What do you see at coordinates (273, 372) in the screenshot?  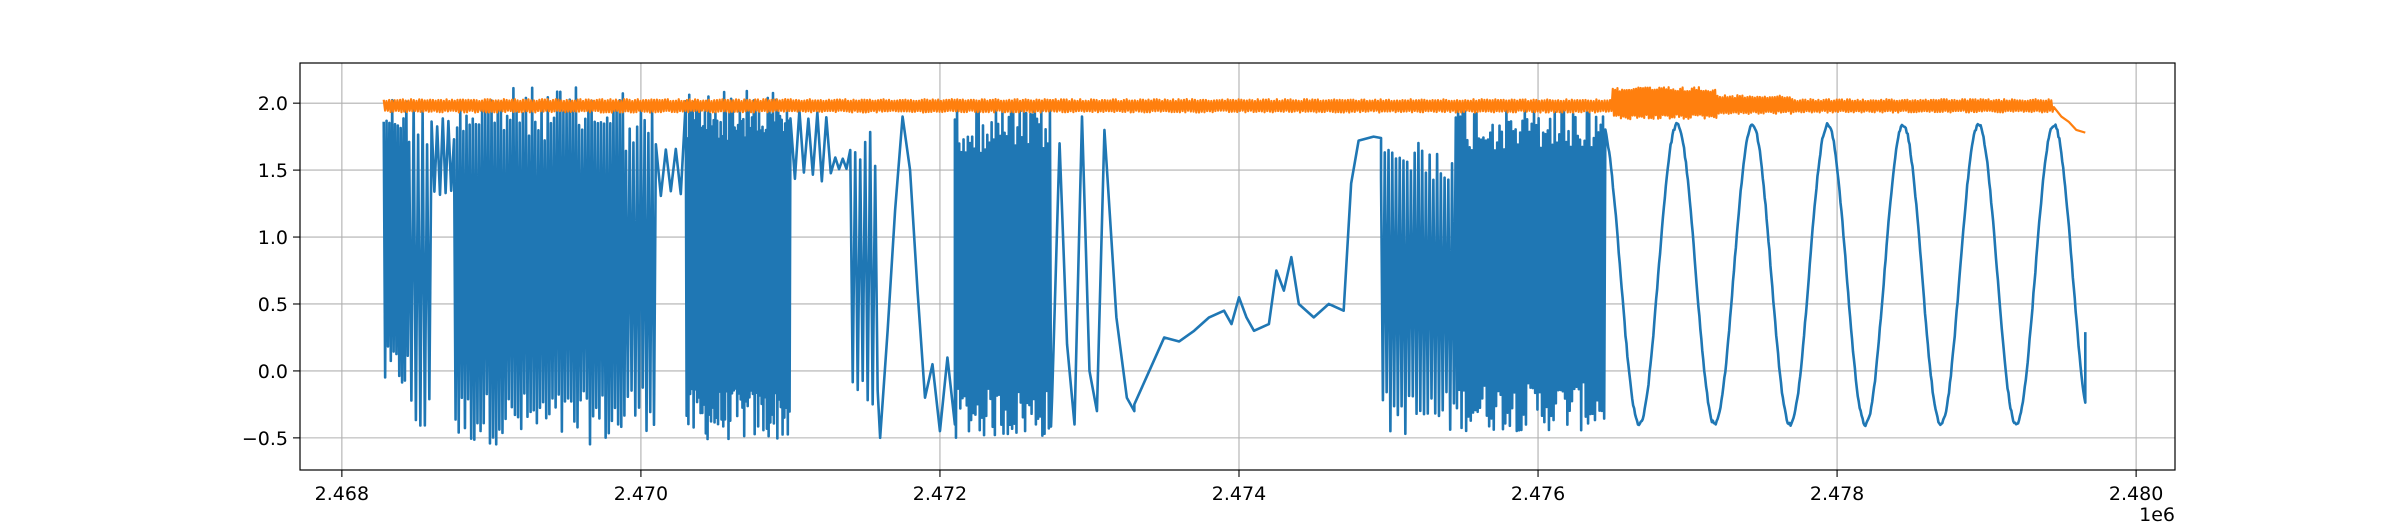 I see `y-tick-label: 0.0` at bounding box center [273, 372].